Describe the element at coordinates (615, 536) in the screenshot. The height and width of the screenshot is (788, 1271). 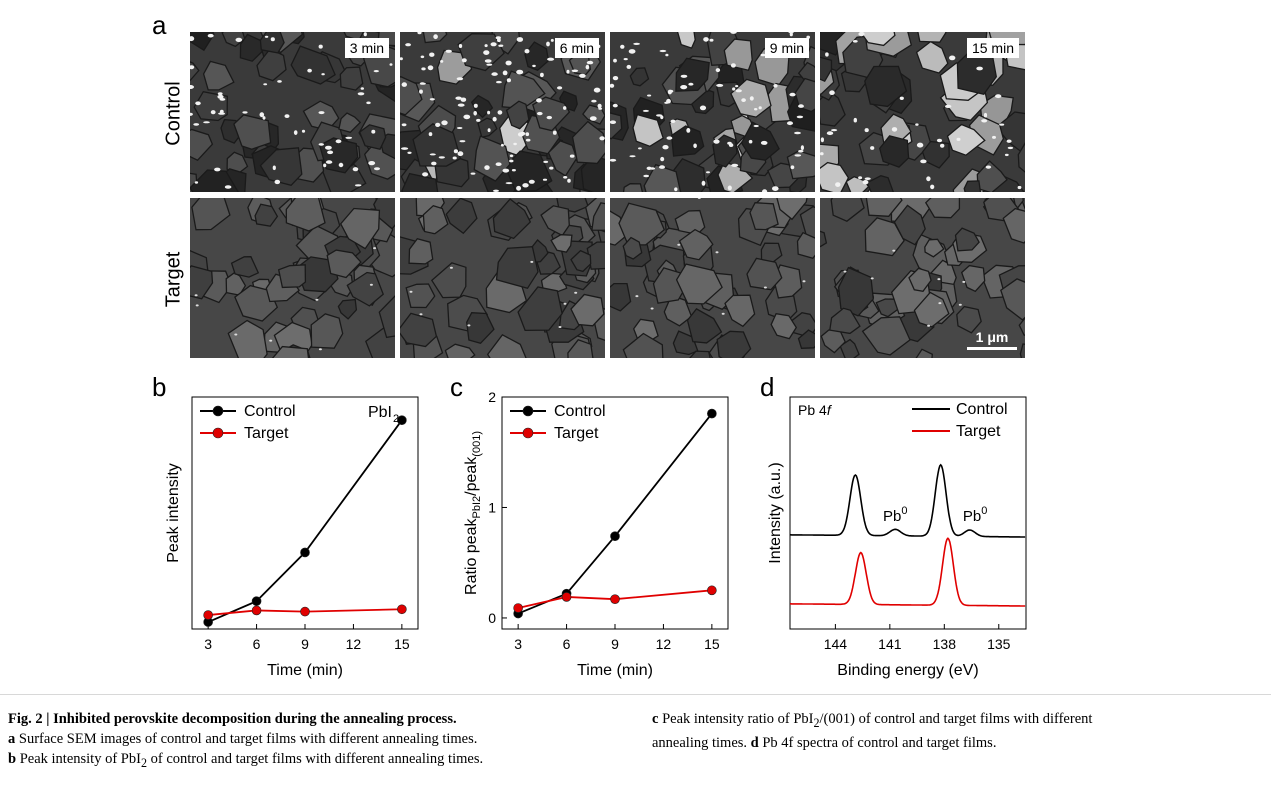
I see `data-point-control` at that location.